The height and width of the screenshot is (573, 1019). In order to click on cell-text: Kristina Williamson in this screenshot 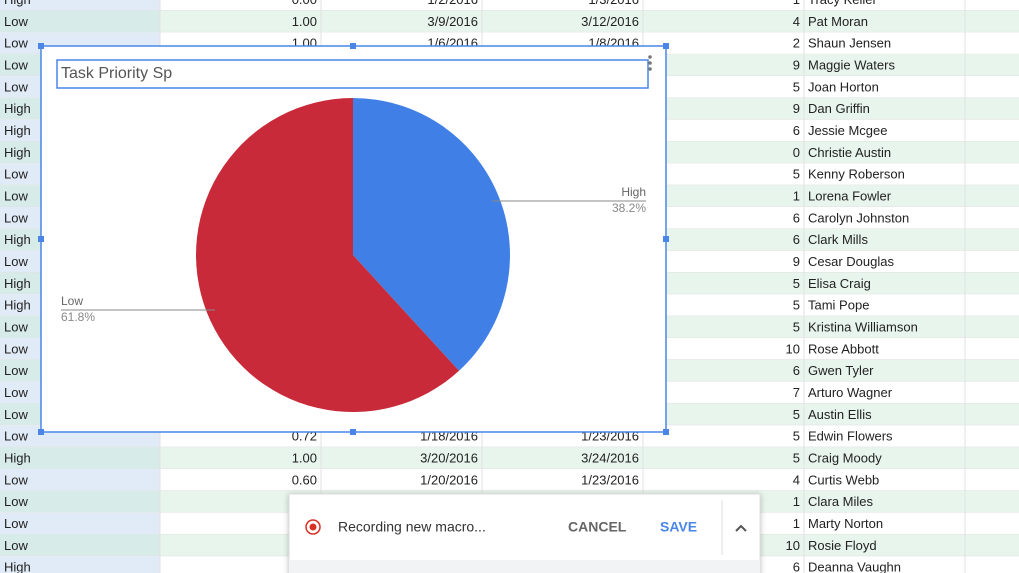, I will do `click(863, 327)`.